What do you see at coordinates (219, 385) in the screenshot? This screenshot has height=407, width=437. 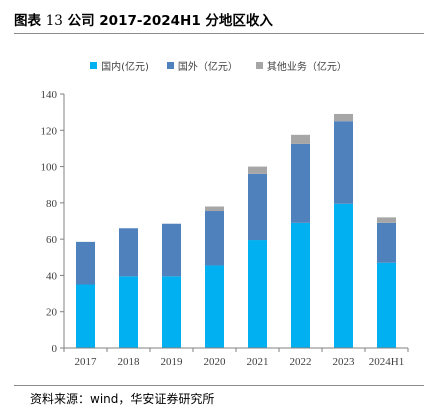 I see `source-divider` at bounding box center [219, 385].